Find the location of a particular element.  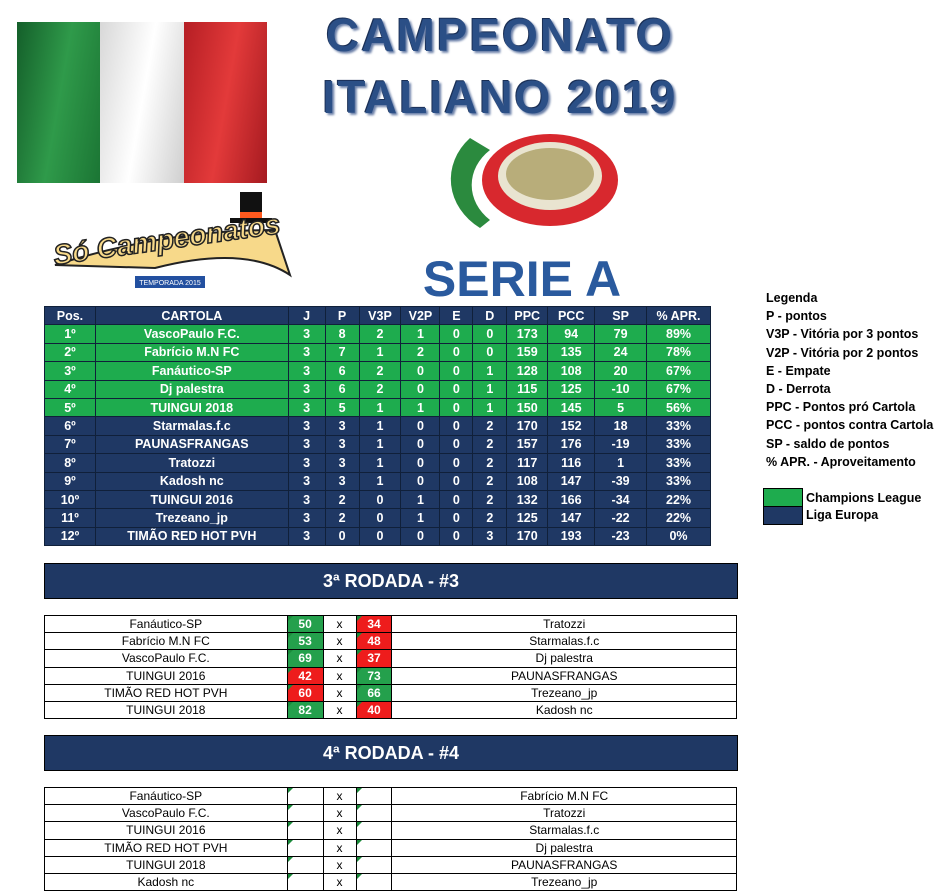

team-name: TUINGUI 2016 is located at coordinates (191, 499).